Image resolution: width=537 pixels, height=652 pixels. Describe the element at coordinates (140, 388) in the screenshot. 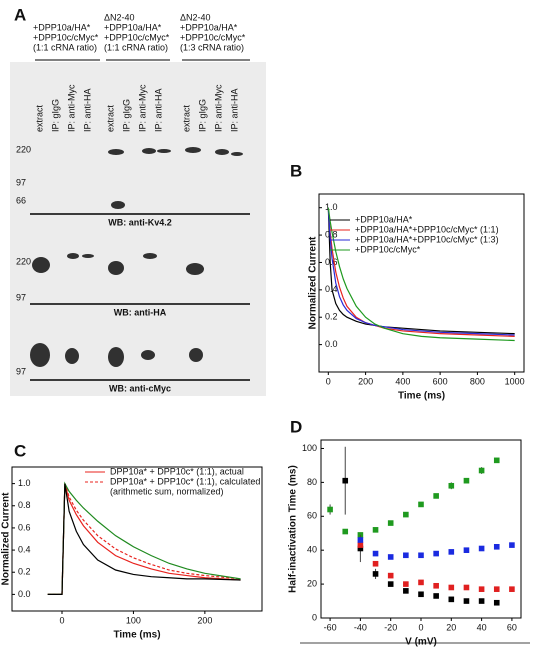

I see `blot-title: WB: anti-cMyc` at that location.